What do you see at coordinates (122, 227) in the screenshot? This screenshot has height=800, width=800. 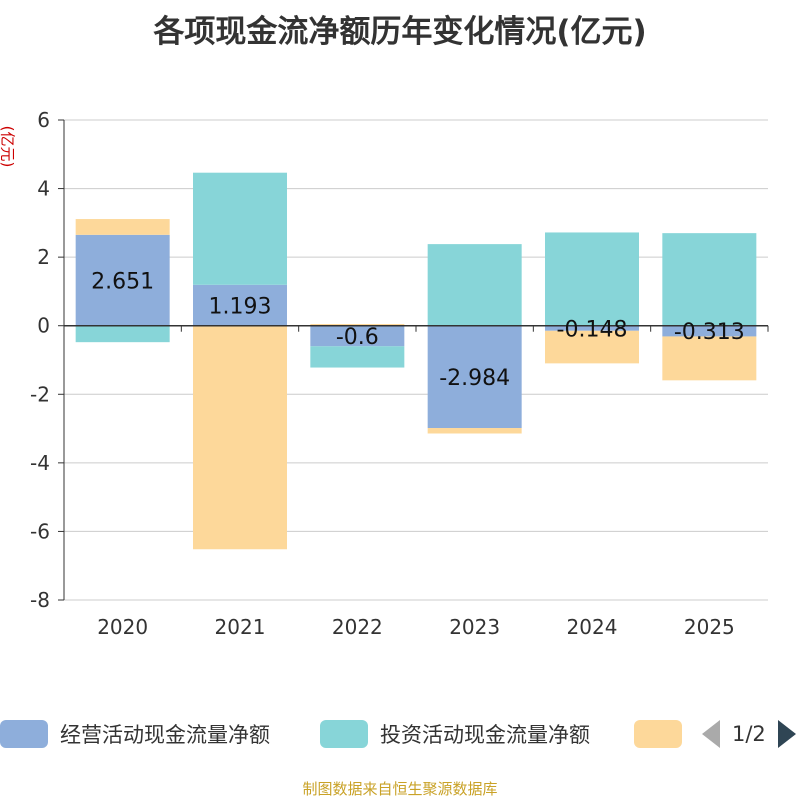 I see `bar-third-2020` at bounding box center [122, 227].